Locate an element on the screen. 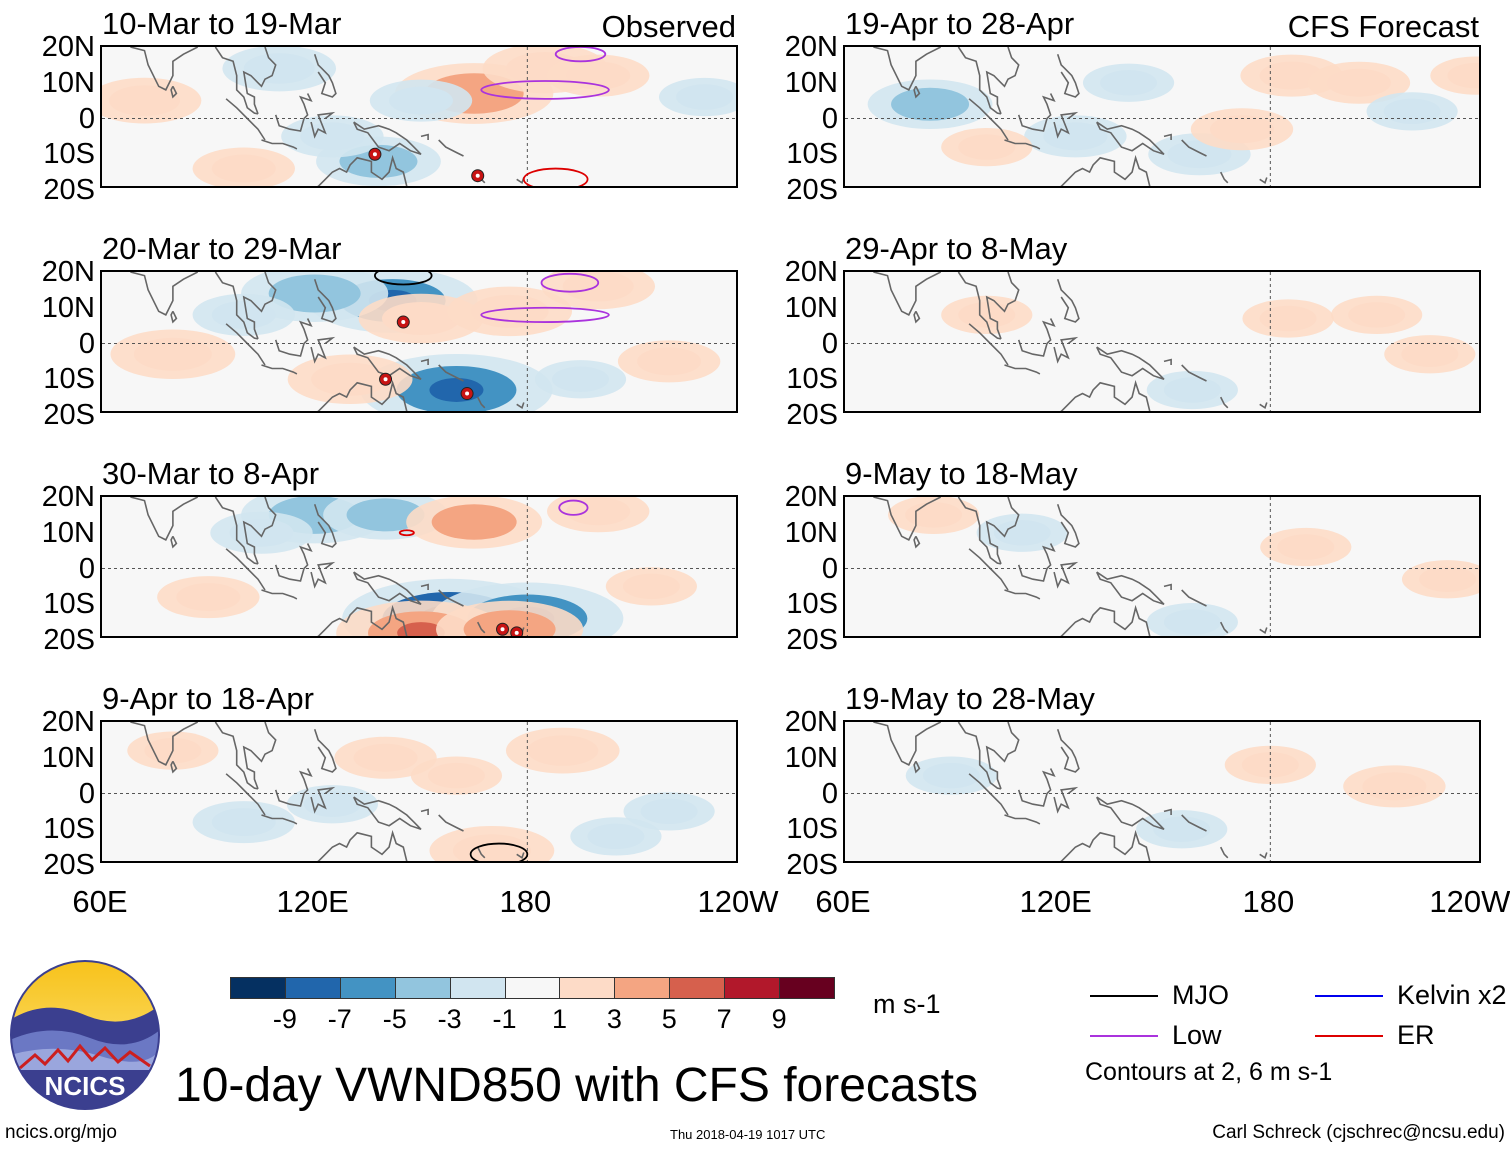  site-link: ncics.org/mjo is located at coordinates (61, 1132).